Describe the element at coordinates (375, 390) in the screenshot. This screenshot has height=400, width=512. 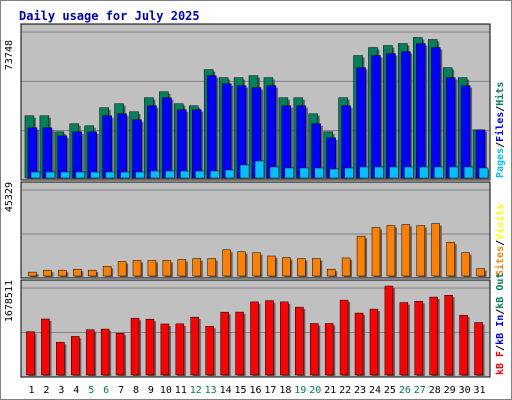
I see `x-tick-label: 24` at that location.